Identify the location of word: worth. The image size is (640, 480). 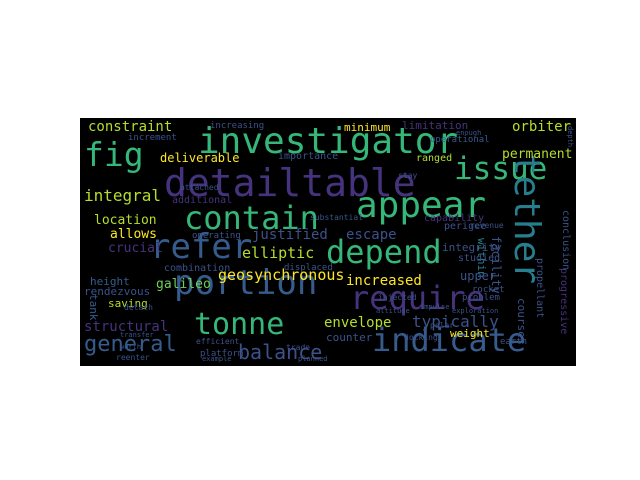
(131, 347).